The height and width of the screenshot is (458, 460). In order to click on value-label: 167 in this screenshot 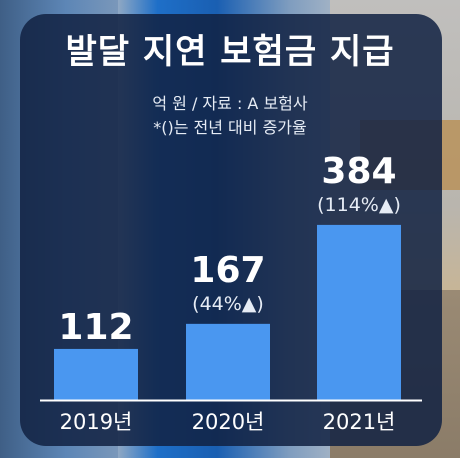, I will do `click(227, 270)`.